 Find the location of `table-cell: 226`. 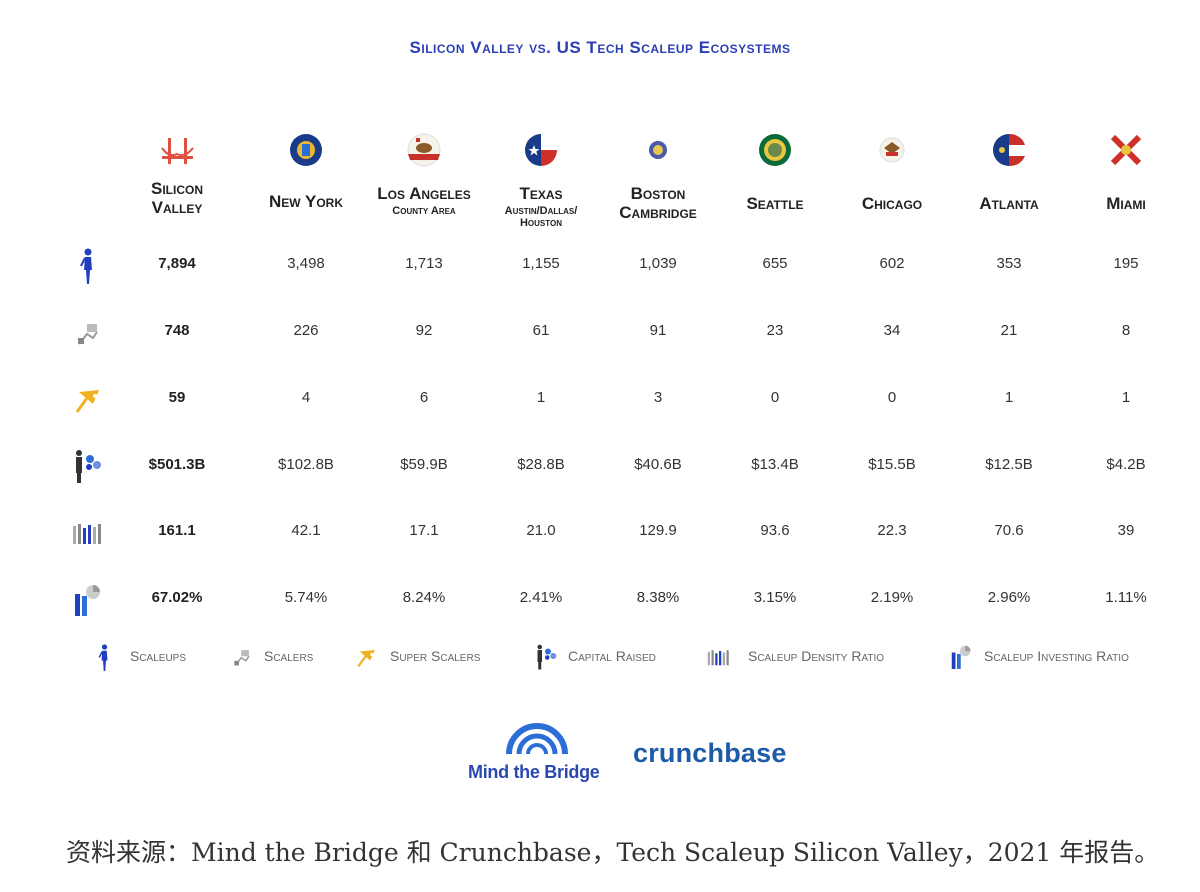

table-cell: 226 is located at coordinates (306, 330).